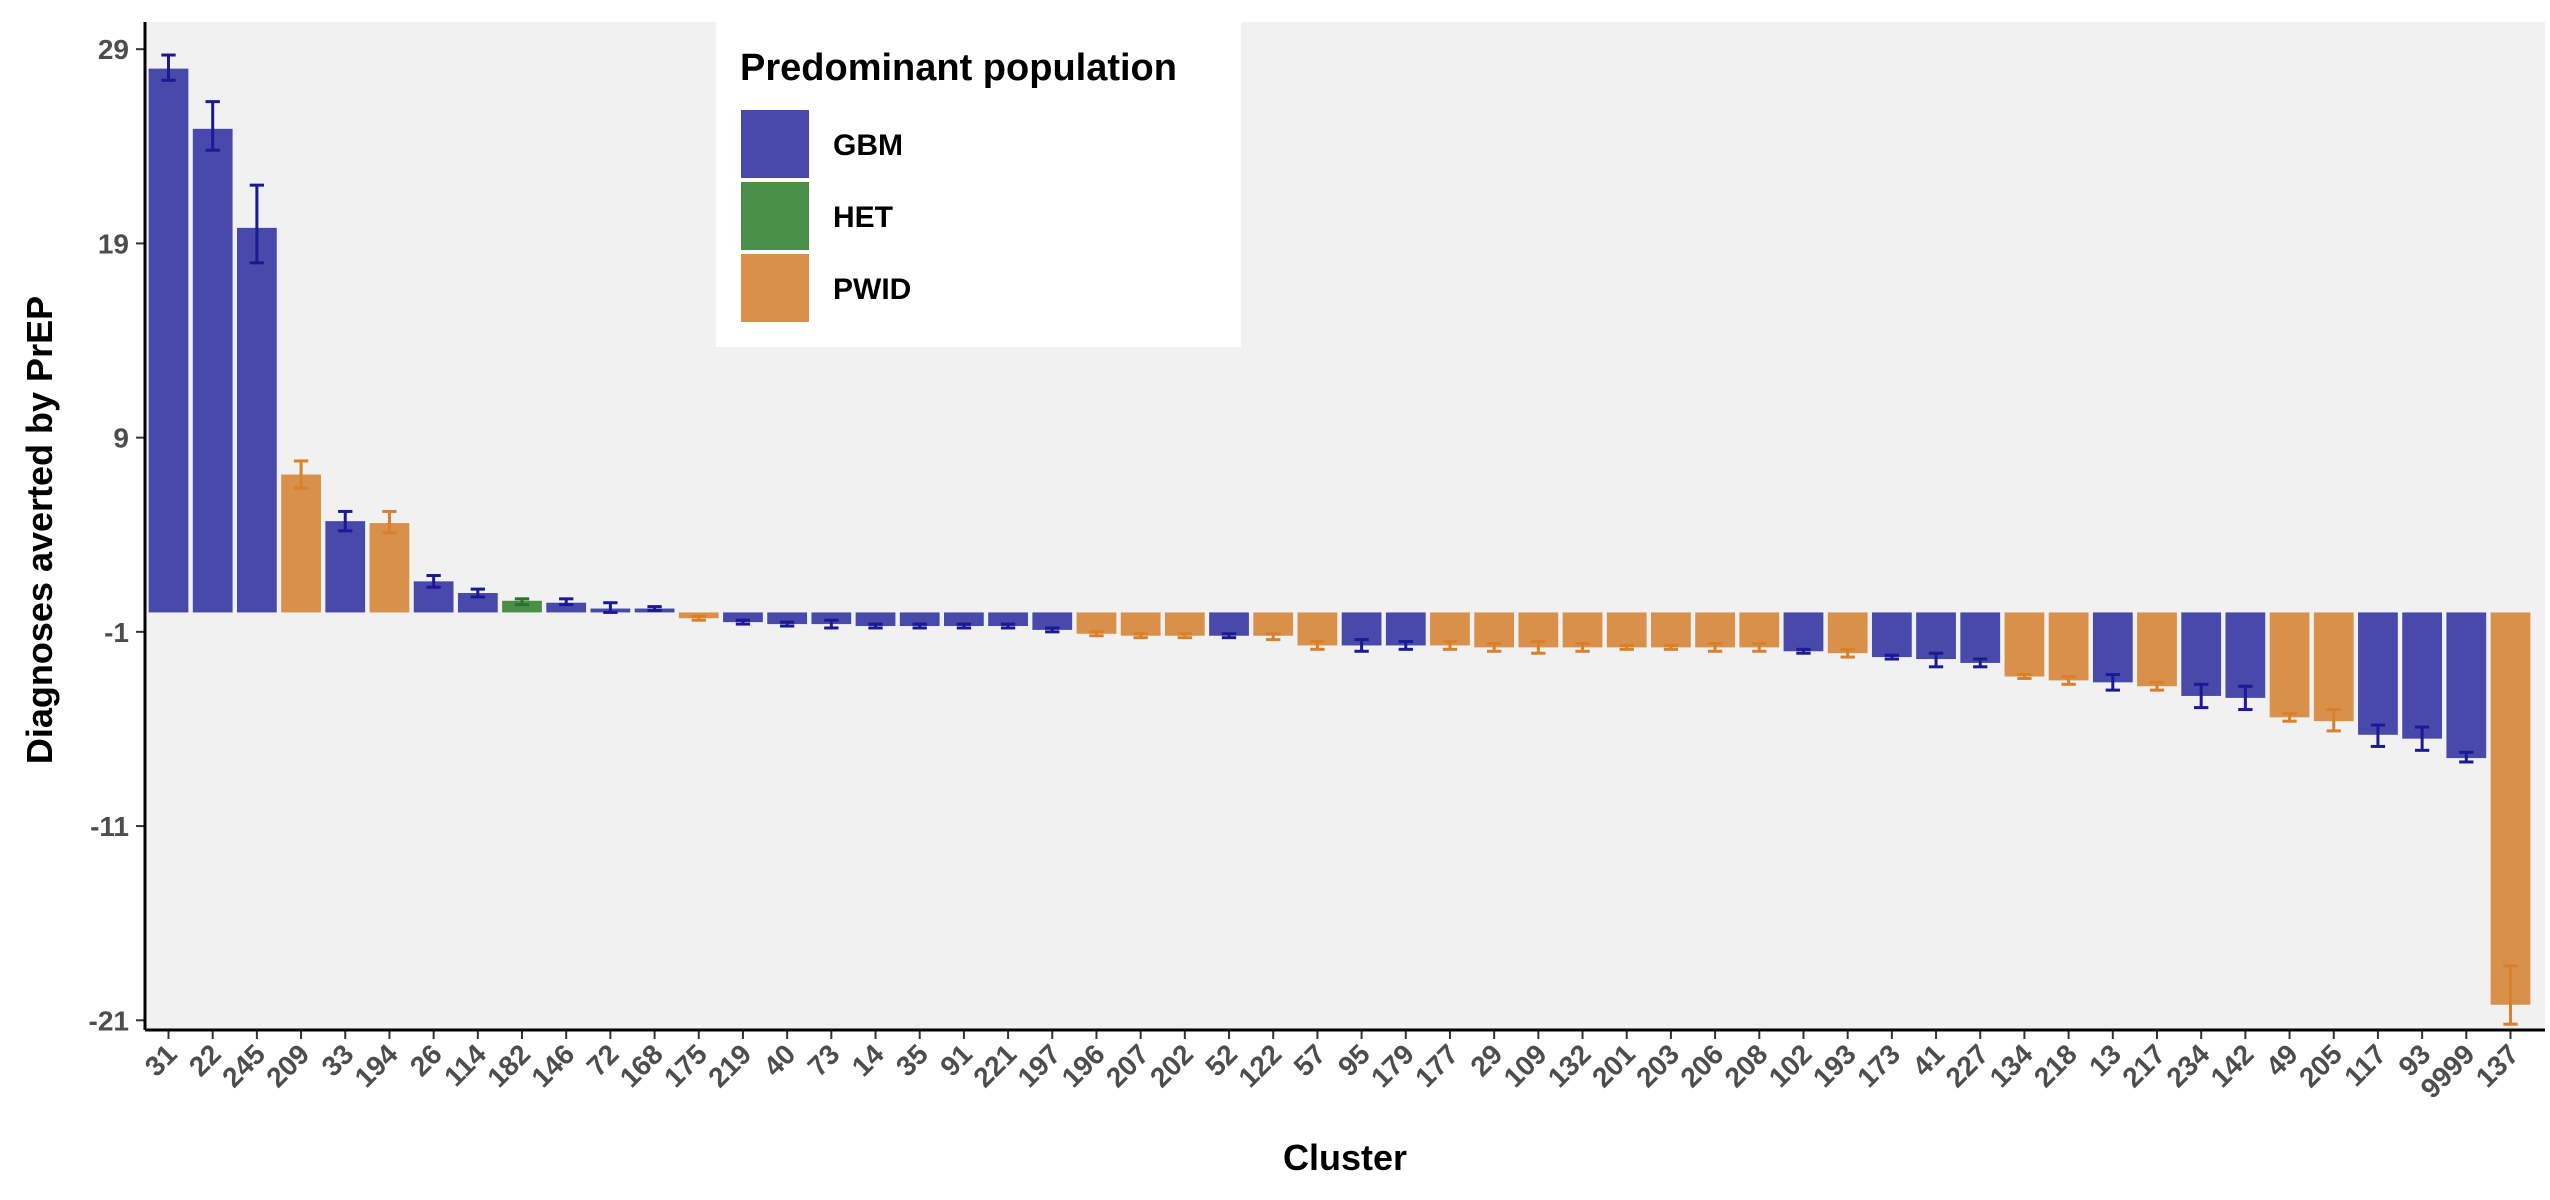 This screenshot has height=1200, width=2550. Describe the element at coordinates (1083, 1065) in the screenshot. I see `x-tick-label-196: 196` at that location.